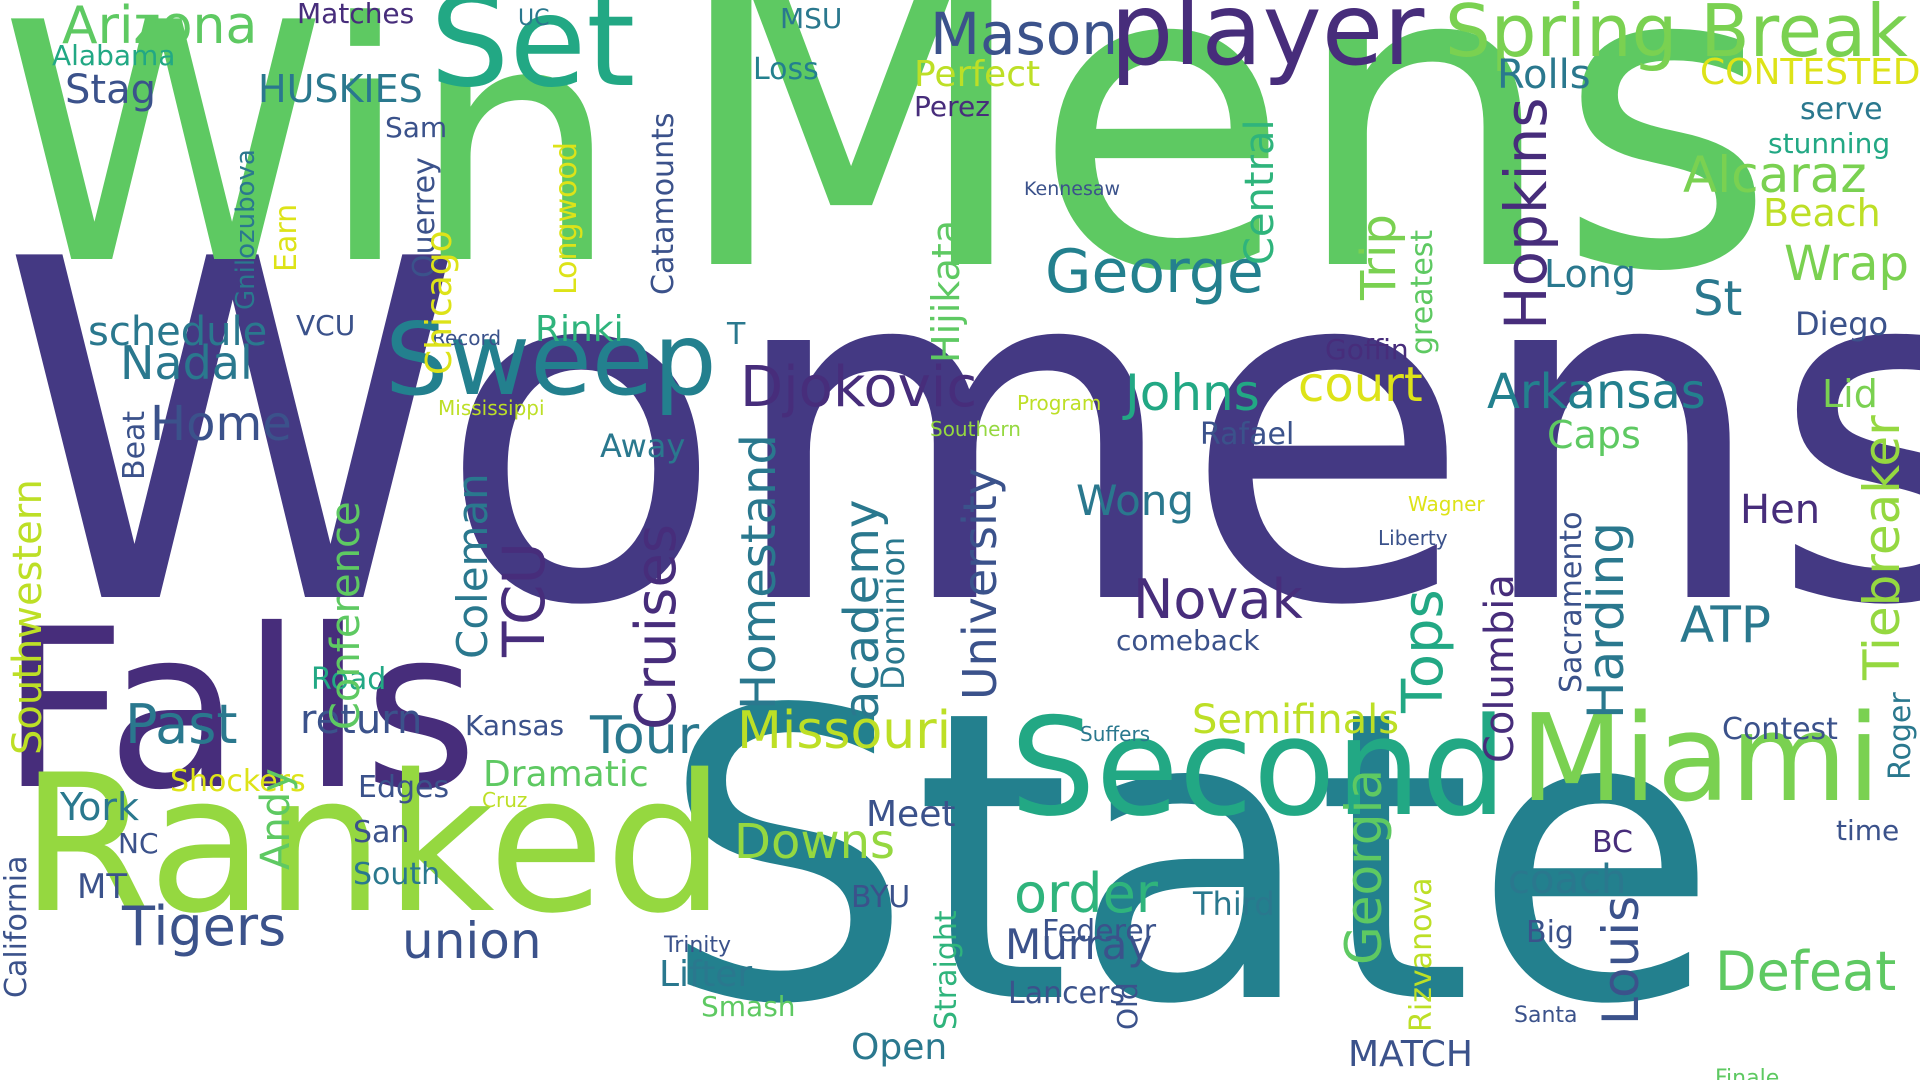  What do you see at coordinates (1500, 668) in the screenshot?
I see `word-vertical: Columbia` at bounding box center [1500, 668].